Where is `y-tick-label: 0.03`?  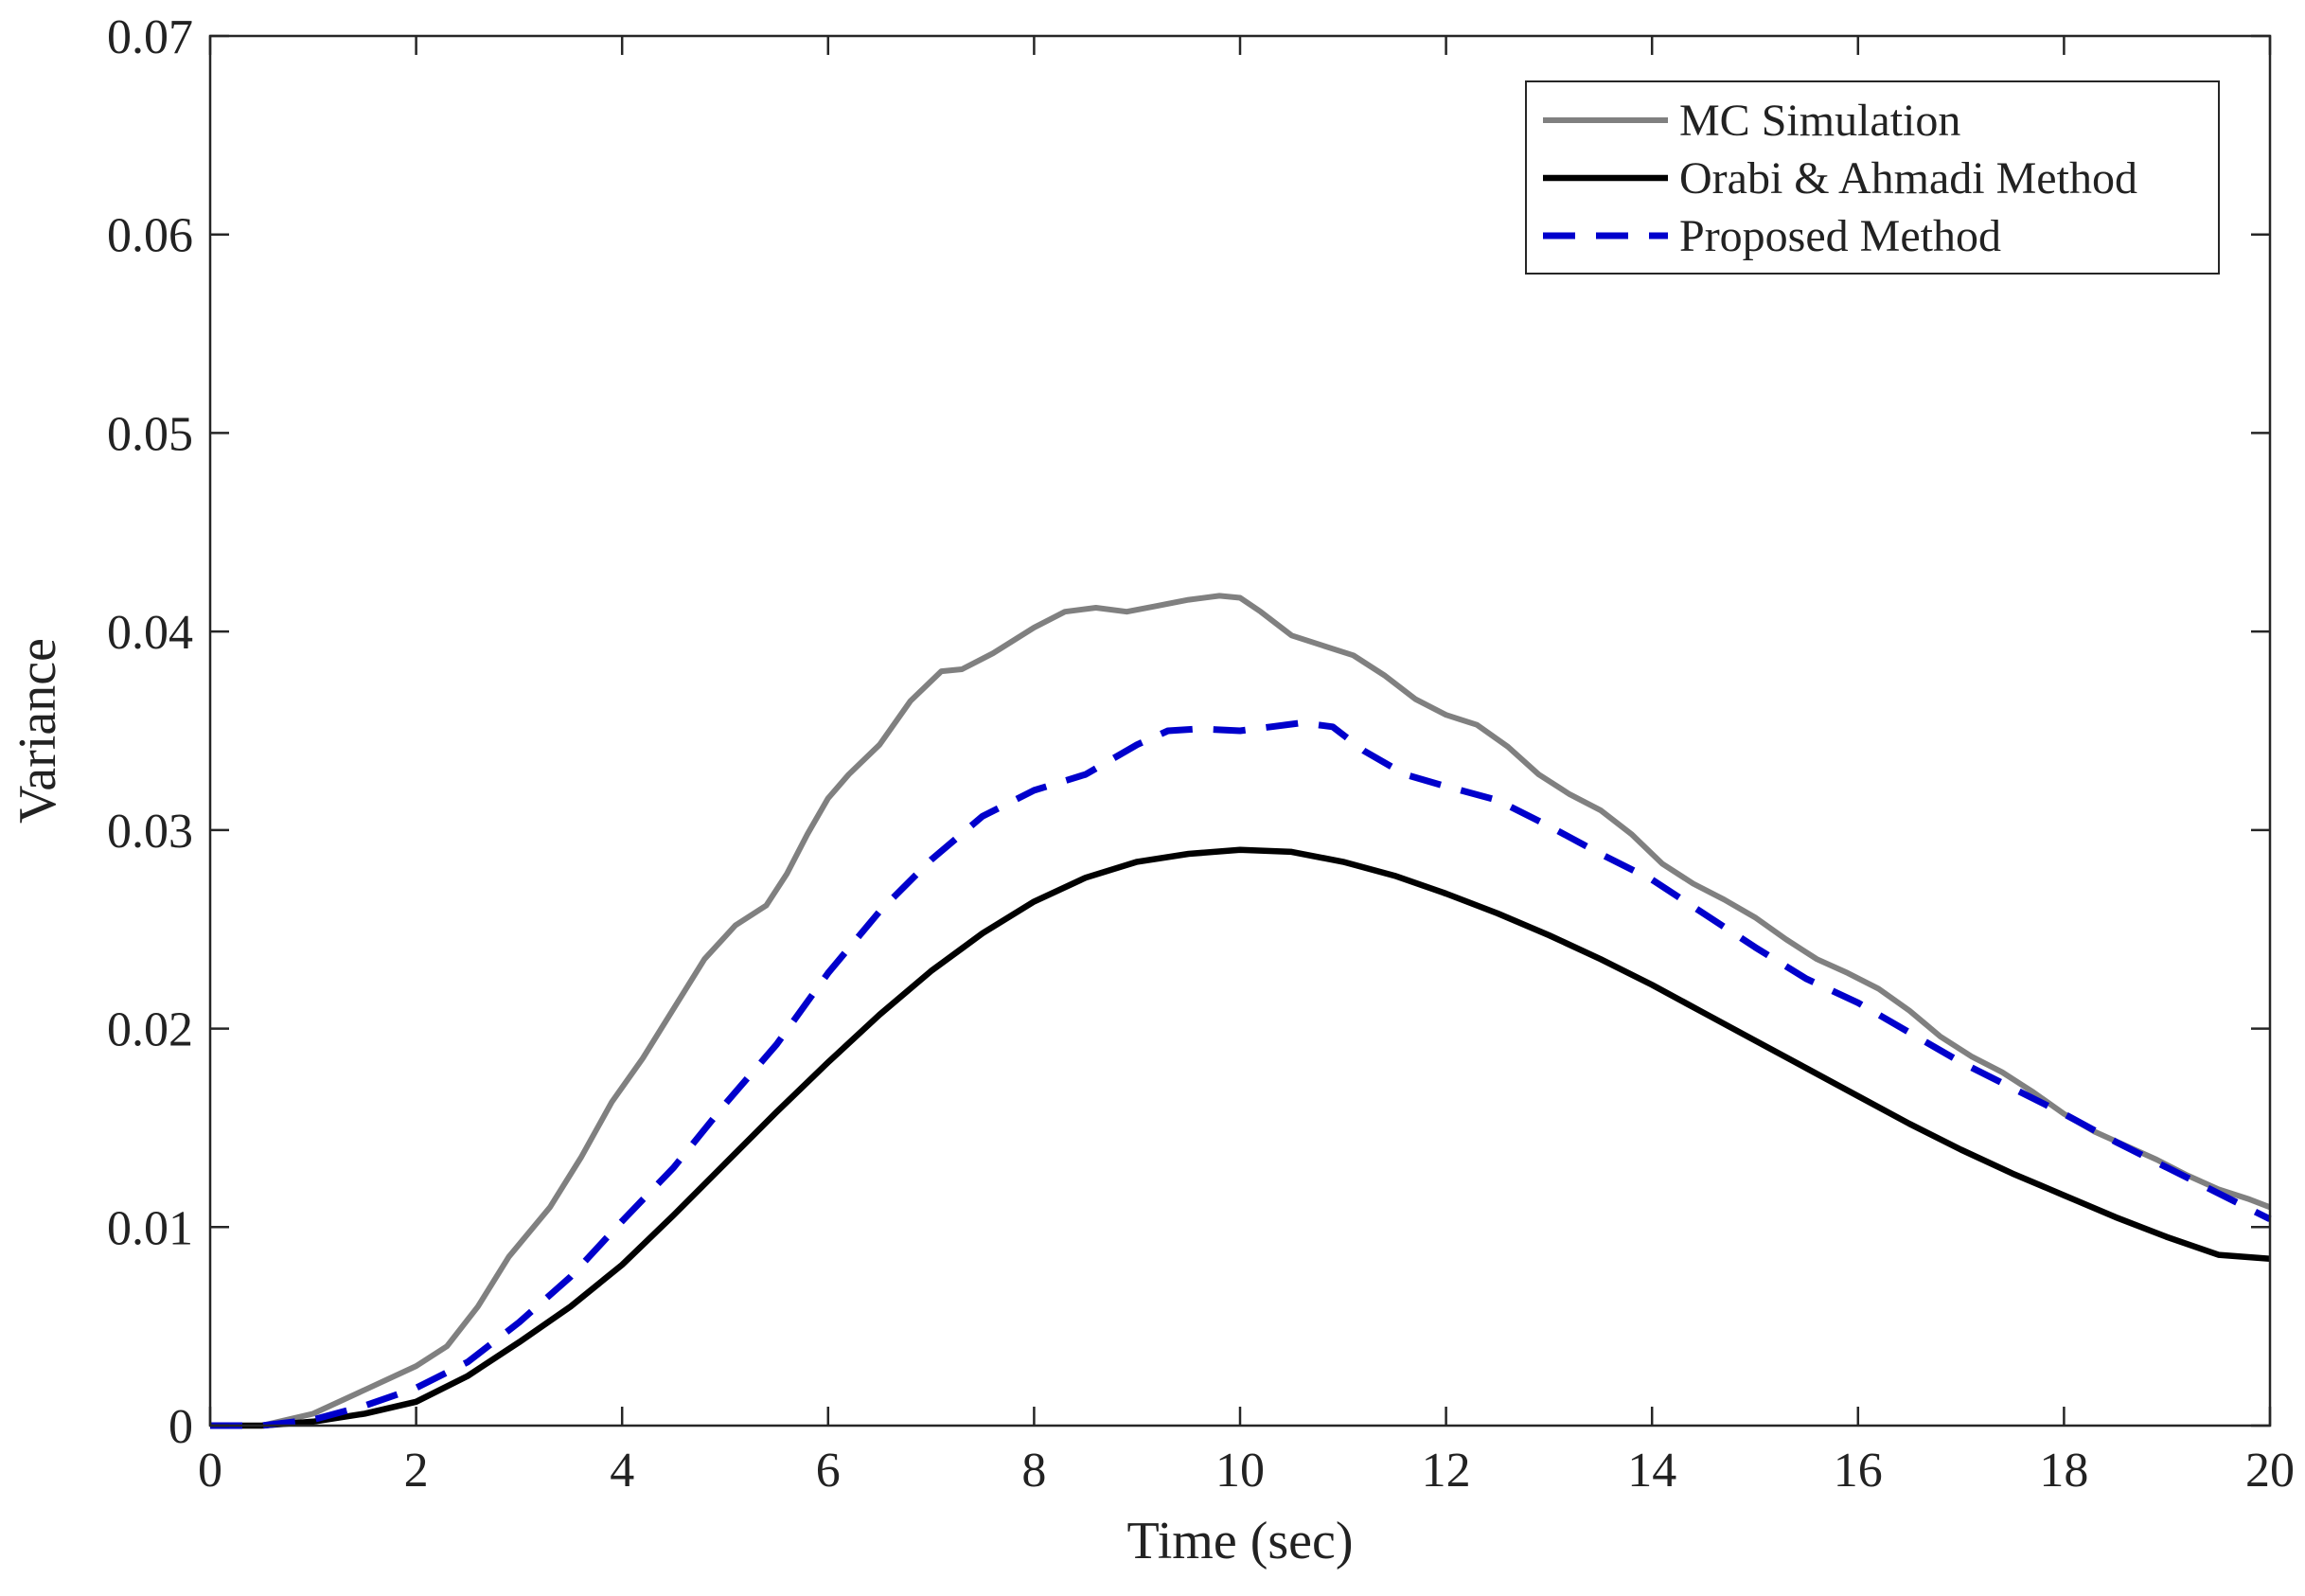 y-tick-label: 0.03 is located at coordinates (150, 832).